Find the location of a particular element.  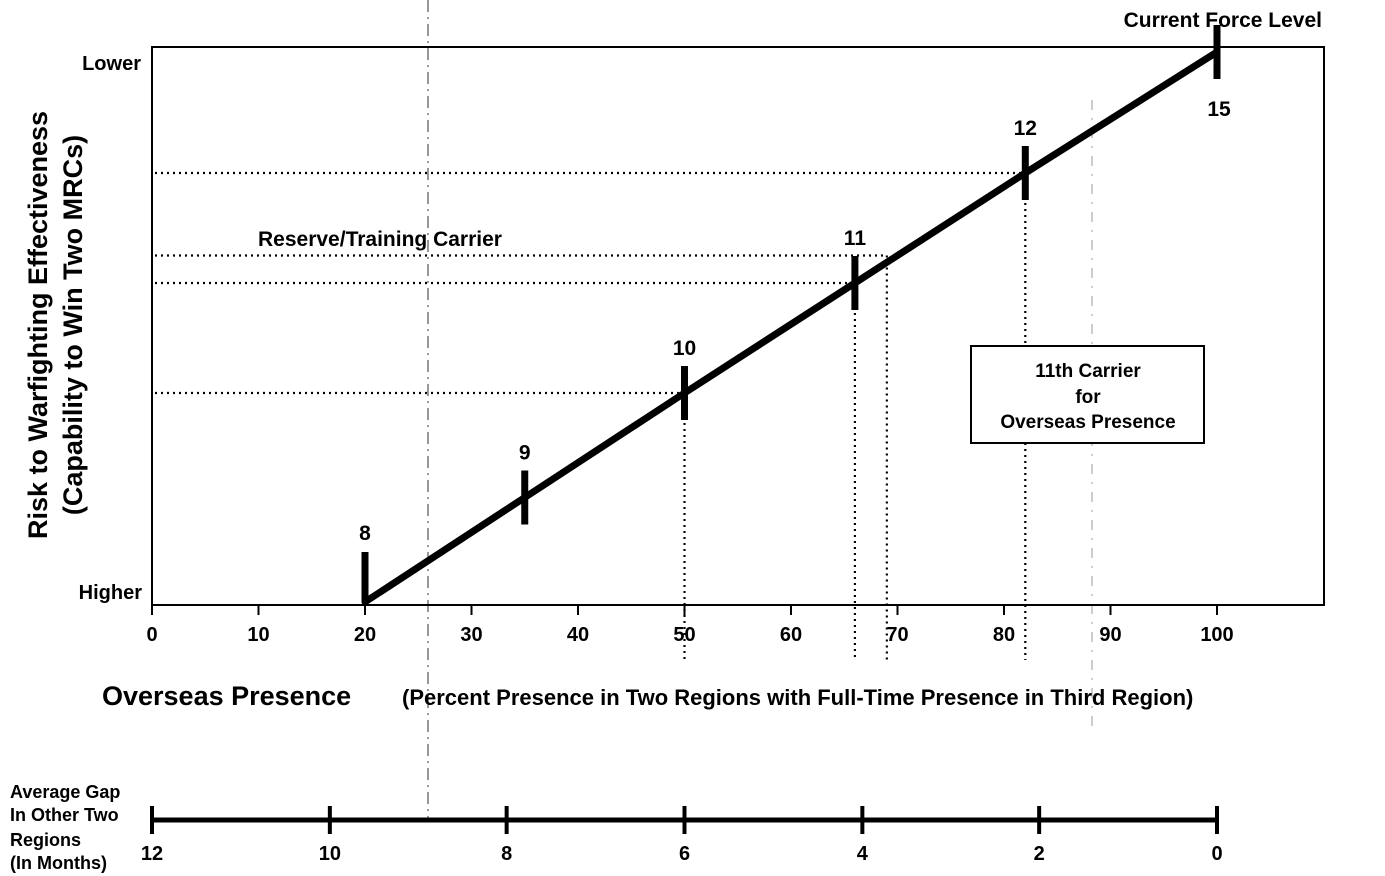

x-tick-label: 70 is located at coordinates (897, 635).